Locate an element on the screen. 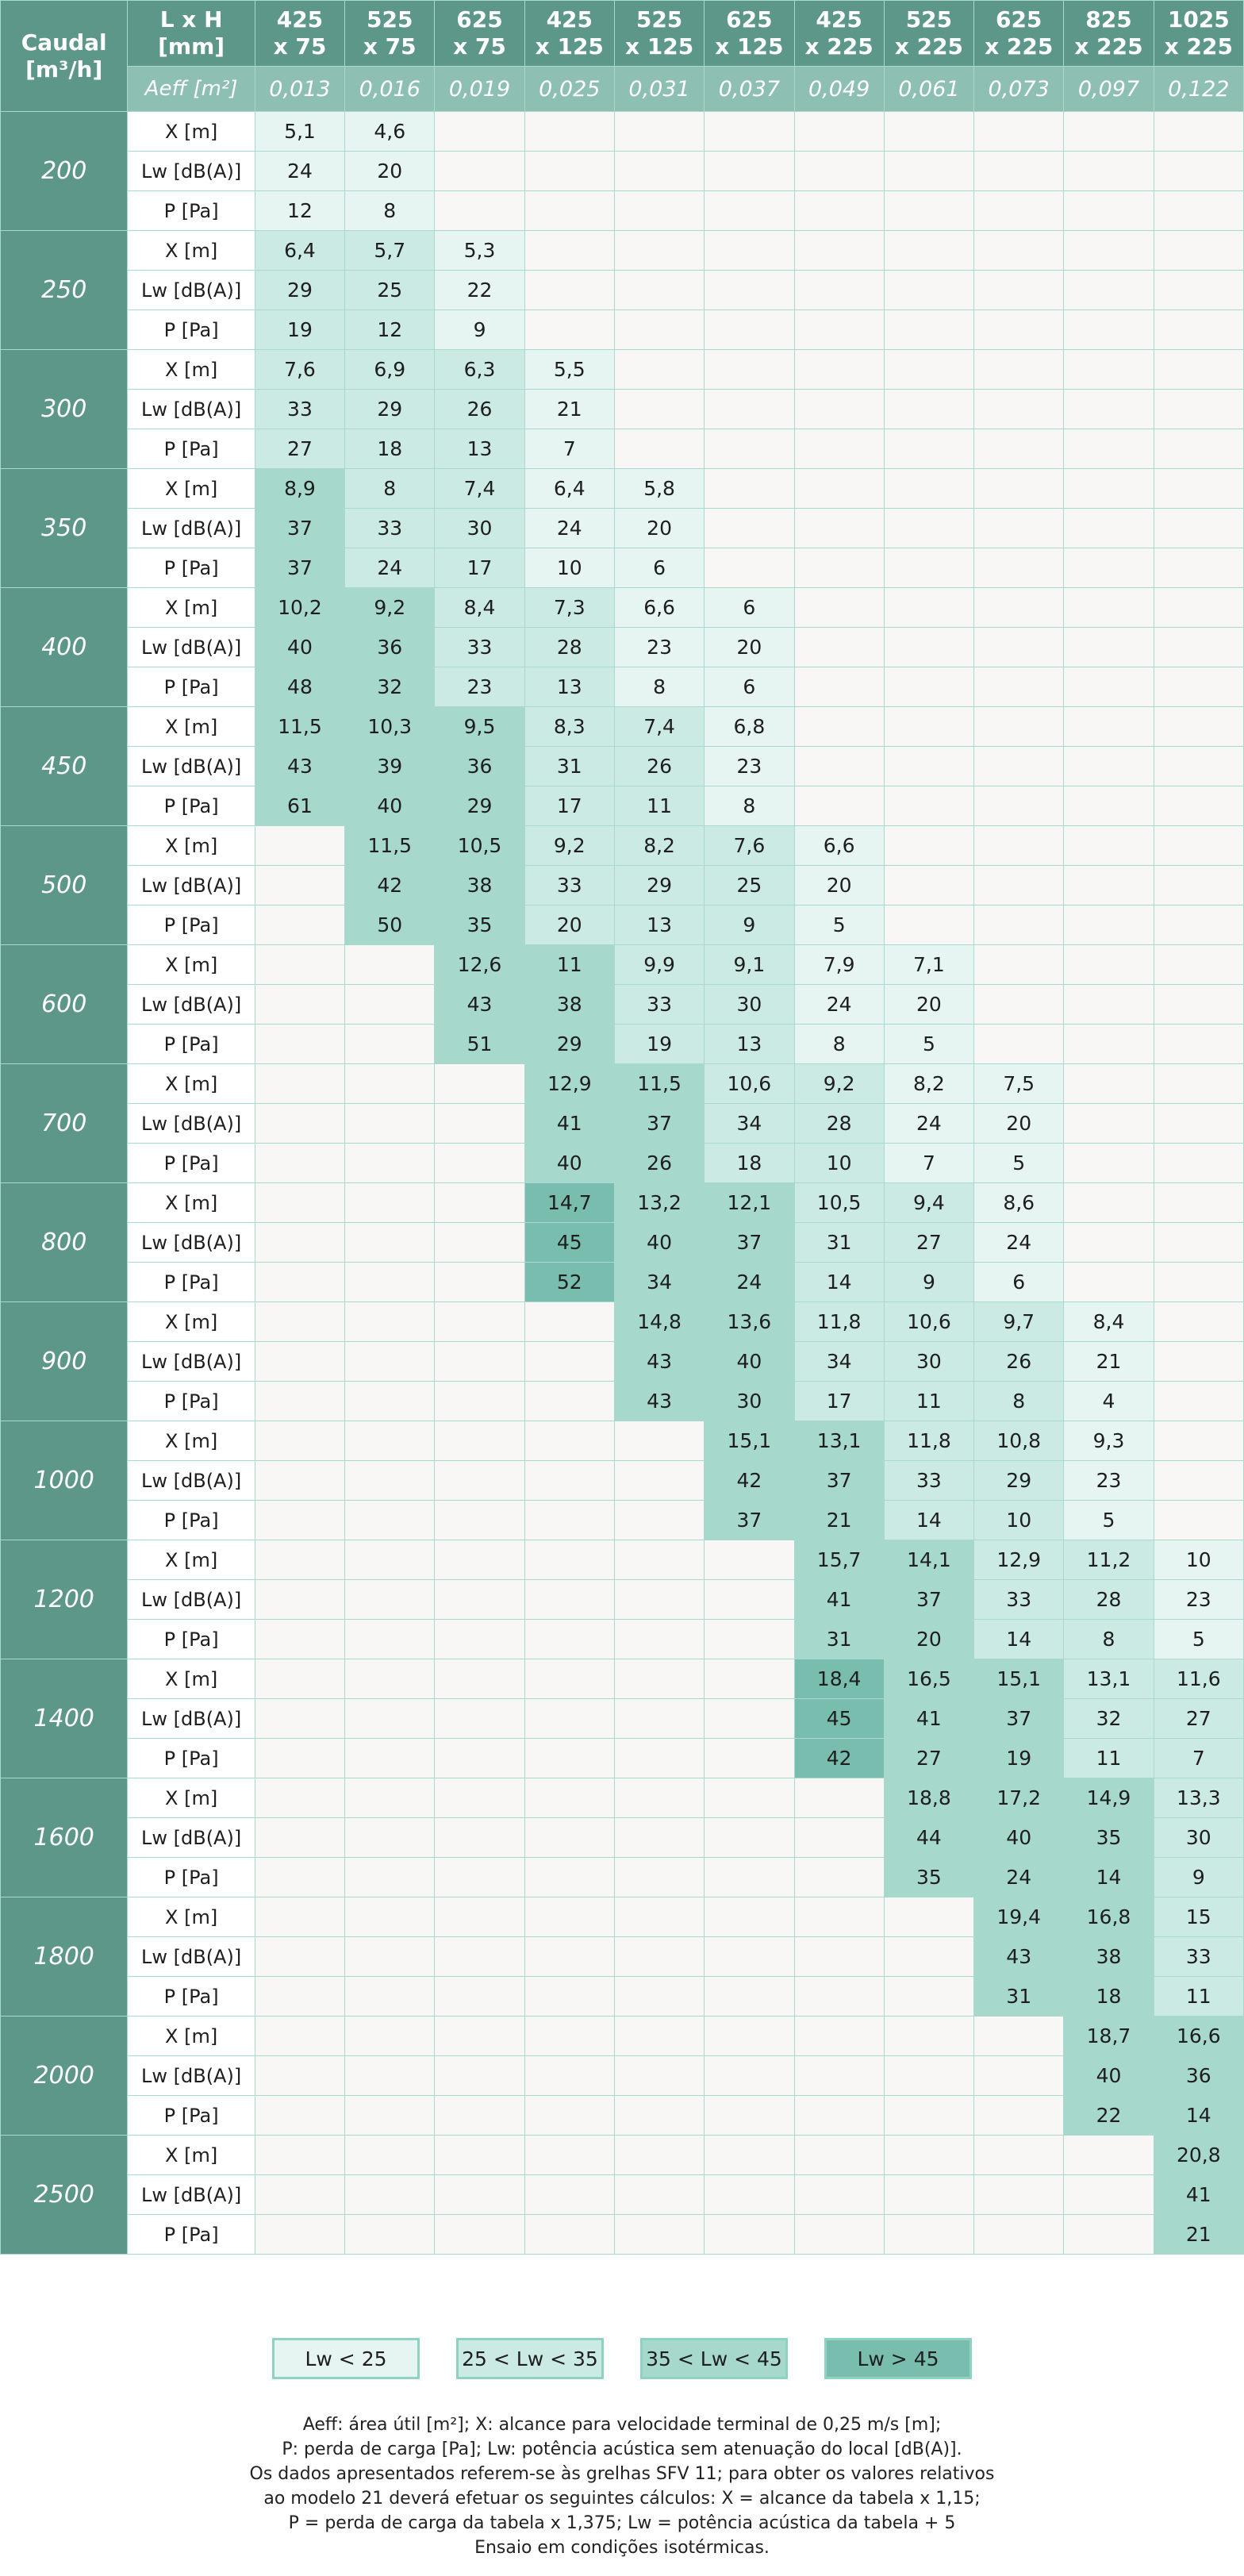  model-header: 425 x 225 is located at coordinates (839, 33).